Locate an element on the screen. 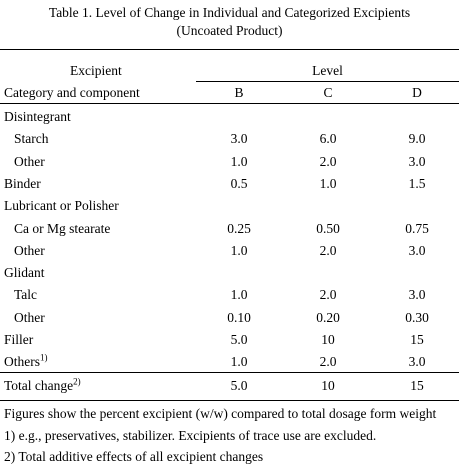 This screenshot has width=459, height=467. row-label: Starch is located at coordinates (31, 138).